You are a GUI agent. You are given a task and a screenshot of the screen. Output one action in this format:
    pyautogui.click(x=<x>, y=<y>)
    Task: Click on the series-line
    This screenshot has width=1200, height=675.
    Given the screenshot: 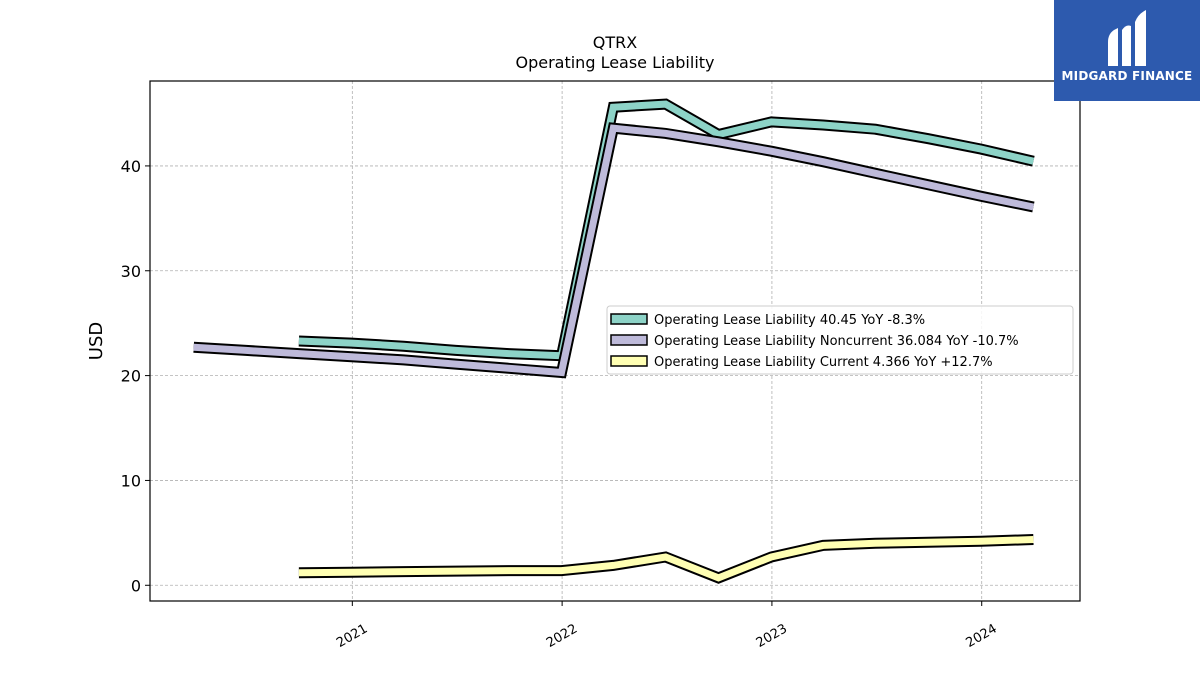 What is the action you would take?
    pyautogui.click(x=666, y=559)
    